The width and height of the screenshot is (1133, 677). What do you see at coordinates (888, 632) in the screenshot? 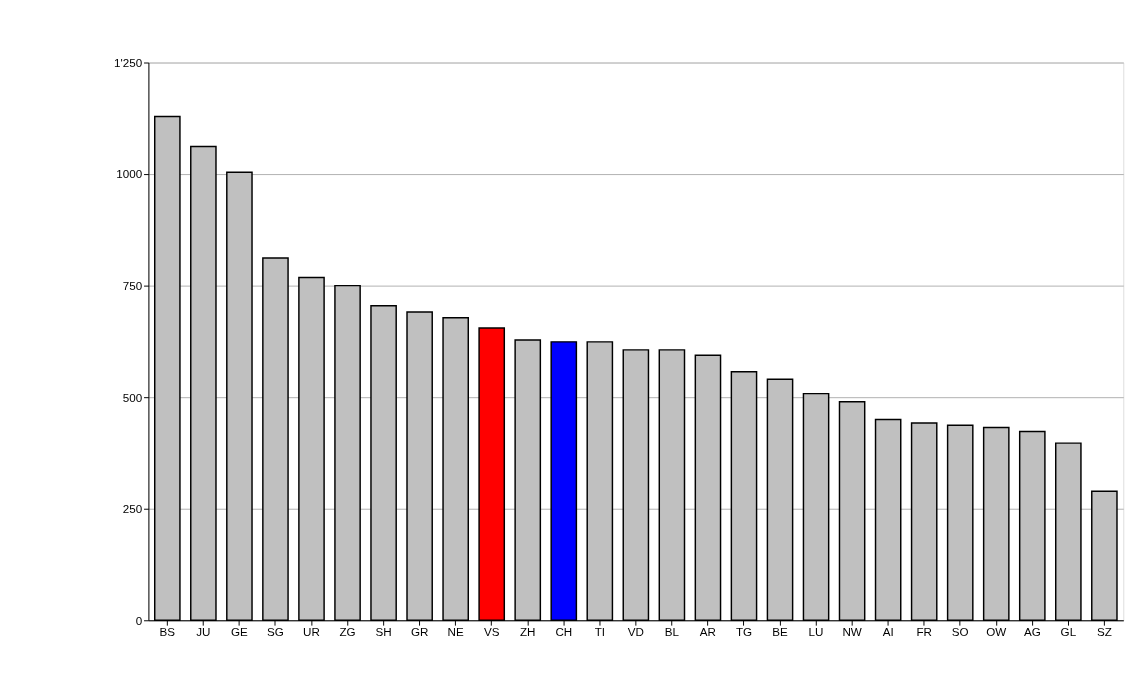
I see `x-tick-label: AI` at bounding box center [888, 632].